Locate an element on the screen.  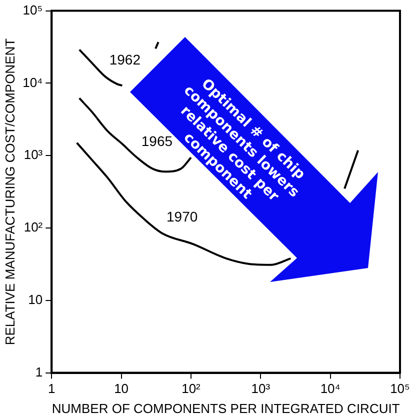
x-tick-label: 10⁵ is located at coordinates (400, 388).